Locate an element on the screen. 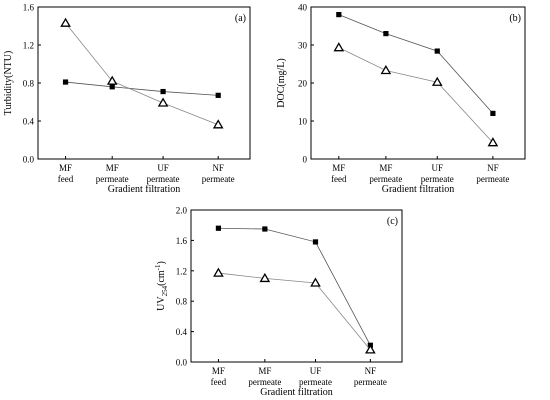  panel-c-x-axis-title: Gradient filtration is located at coordinates (296, 392).